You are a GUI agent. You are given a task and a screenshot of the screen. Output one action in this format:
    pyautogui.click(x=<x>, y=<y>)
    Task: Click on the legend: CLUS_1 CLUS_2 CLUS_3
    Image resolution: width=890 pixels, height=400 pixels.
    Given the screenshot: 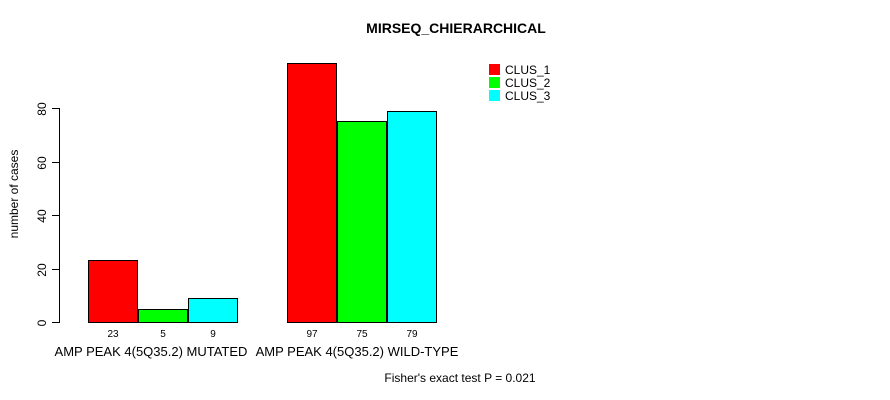 What is the action you would take?
    pyautogui.click(x=519, y=82)
    